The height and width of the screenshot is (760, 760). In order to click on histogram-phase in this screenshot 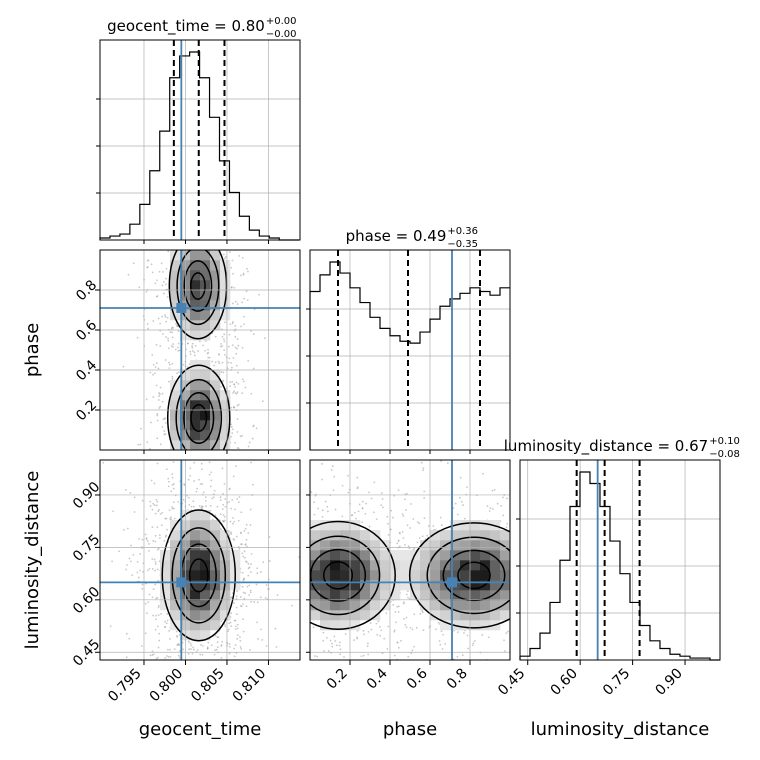, I will do `click(409, 355)`.